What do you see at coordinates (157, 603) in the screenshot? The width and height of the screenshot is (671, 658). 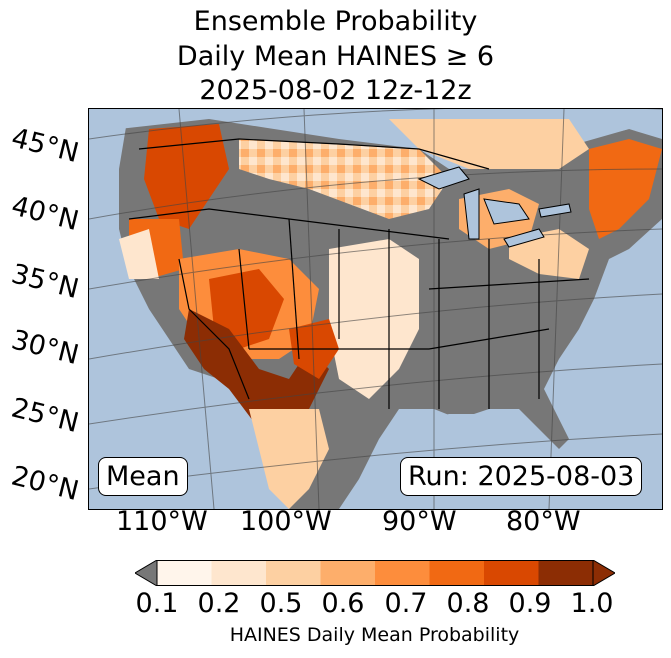 I see `colorbar-tick-0-1: 0.1` at bounding box center [157, 603].